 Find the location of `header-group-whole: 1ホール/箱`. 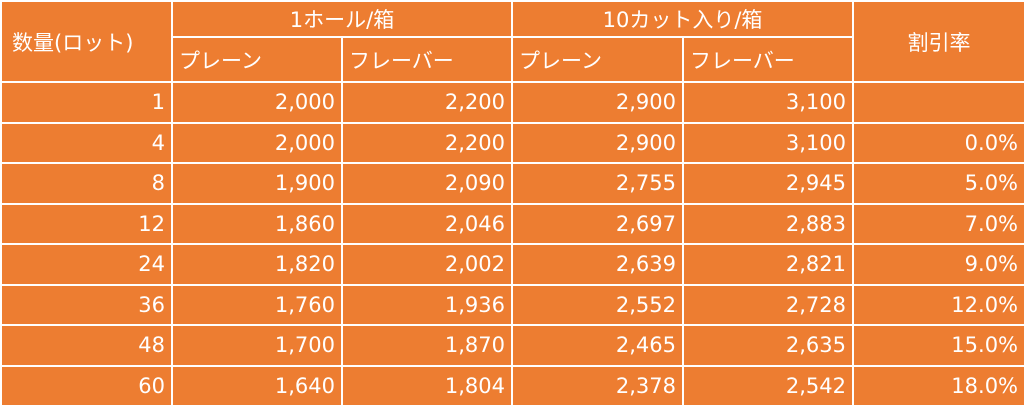

header-group-whole: 1ホール/箱 is located at coordinates (342, 19).